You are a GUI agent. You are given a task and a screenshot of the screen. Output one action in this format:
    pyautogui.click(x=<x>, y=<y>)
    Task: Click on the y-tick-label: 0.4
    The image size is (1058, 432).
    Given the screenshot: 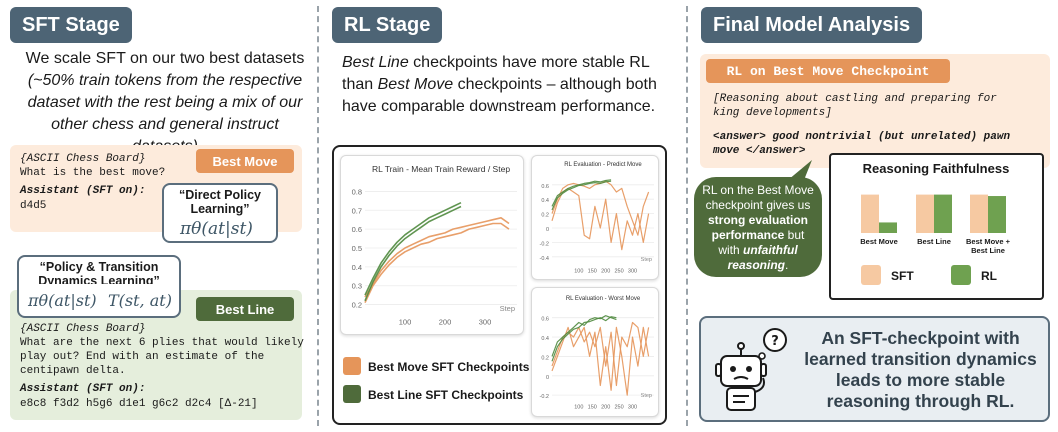 What is the action you would take?
    pyautogui.click(x=545, y=339)
    